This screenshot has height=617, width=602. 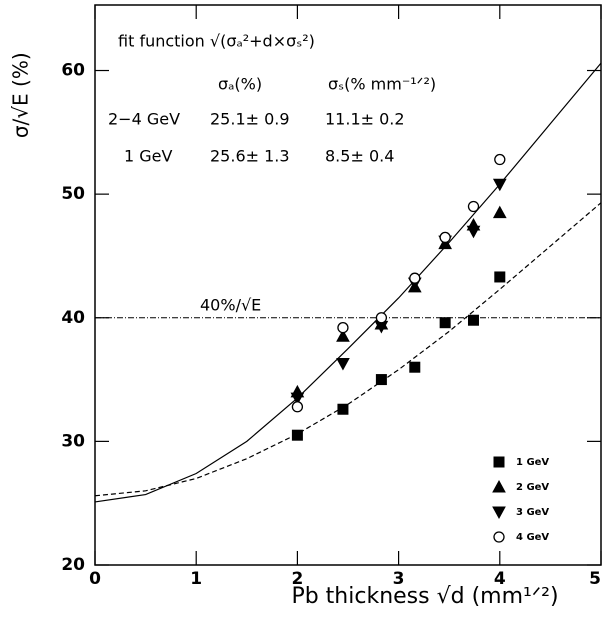 What do you see at coordinates (532, 537) in the screenshot?
I see `legend-label: 4 GeV` at bounding box center [532, 537].